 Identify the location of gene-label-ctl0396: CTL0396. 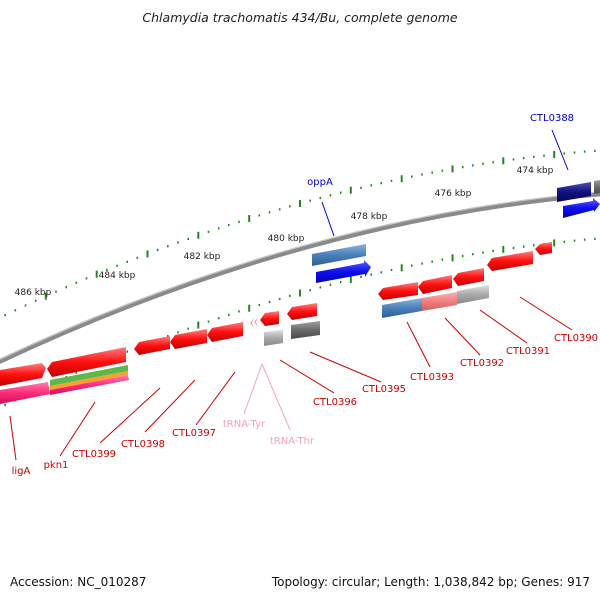
(335, 402).